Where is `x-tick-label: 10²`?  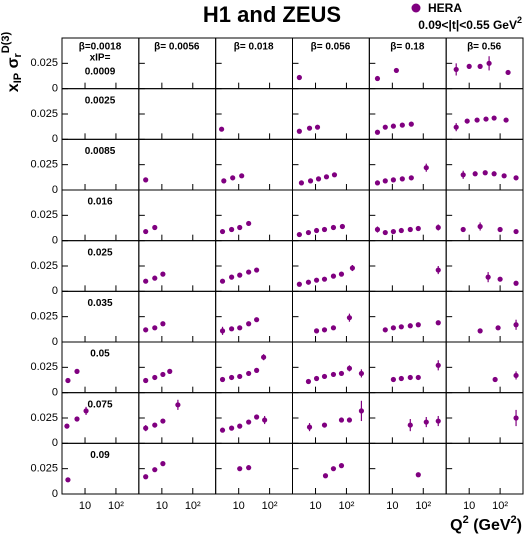
x-tick-label: 10² is located at coordinates (116, 506).